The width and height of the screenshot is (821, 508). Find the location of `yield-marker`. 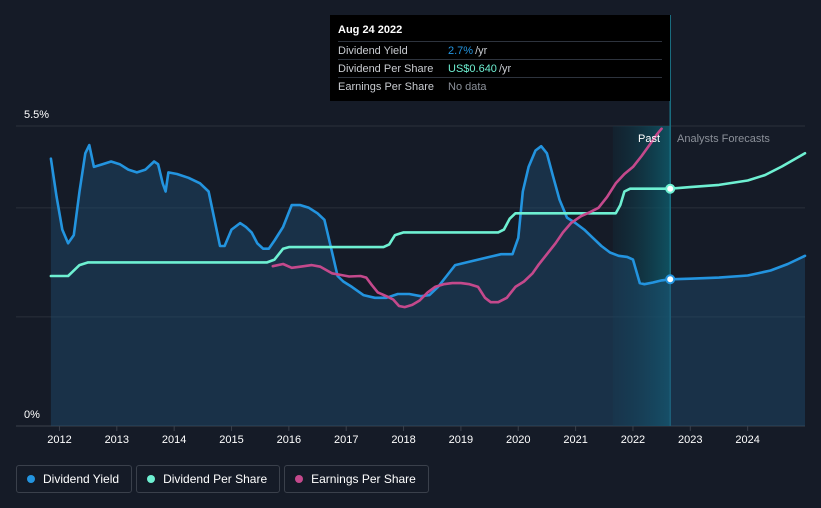

yield-marker is located at coordinates (670, 279).